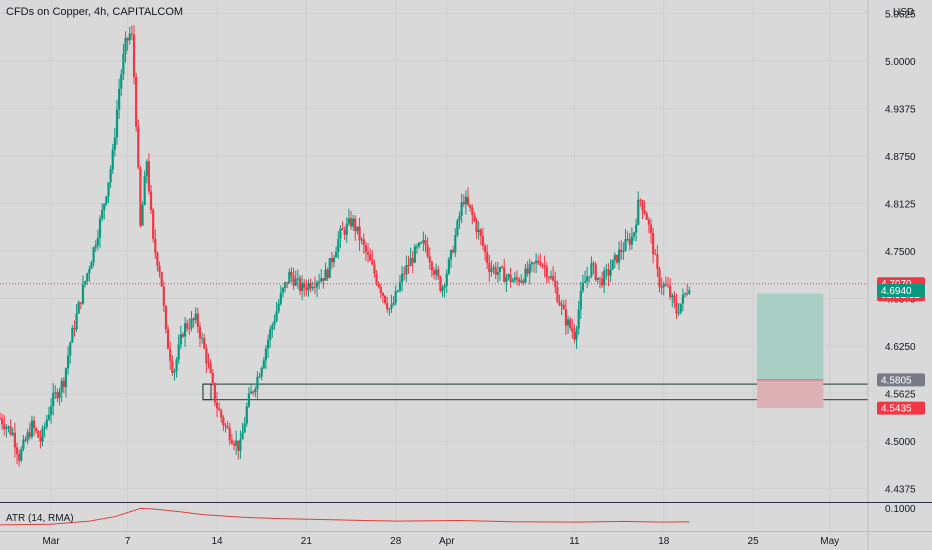 The image size is (932, 550). Describe the element at coordinates (903, 12) in the screenshot. I see `currency-label: USD` at that location.